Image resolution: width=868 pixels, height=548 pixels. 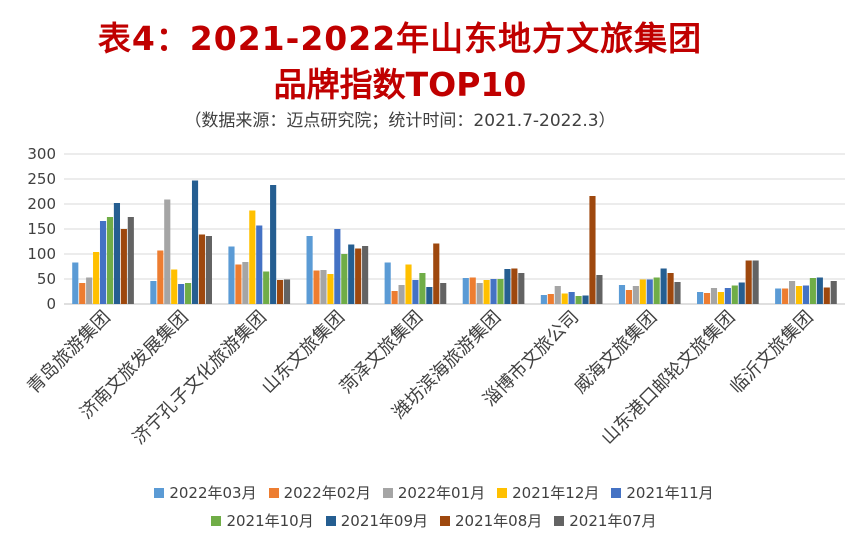 I want to click on x-tick-label: 济宁孔子文化旅游集团, so click(x=200, y=378).